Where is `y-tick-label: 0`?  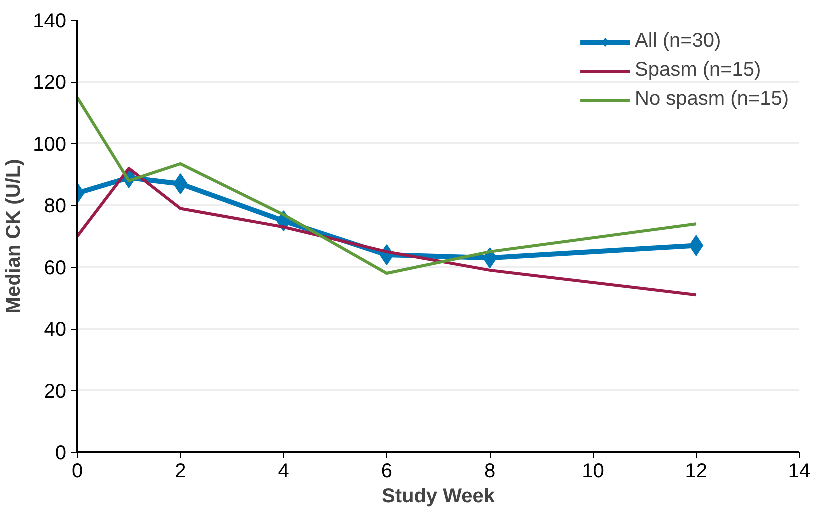
y-tick-label: 0 is located at coordinates (60, 453).